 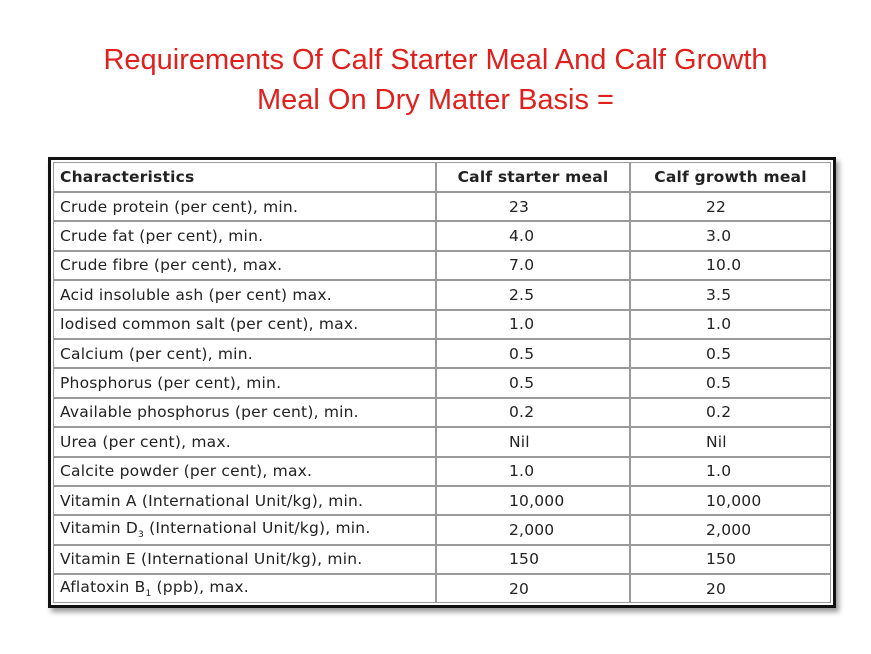 What do you see at coordinates (244, 383) in the screenshot?
I see `table-cell: Phosphorus (per cent), min.` at bounding box center [244, 383].